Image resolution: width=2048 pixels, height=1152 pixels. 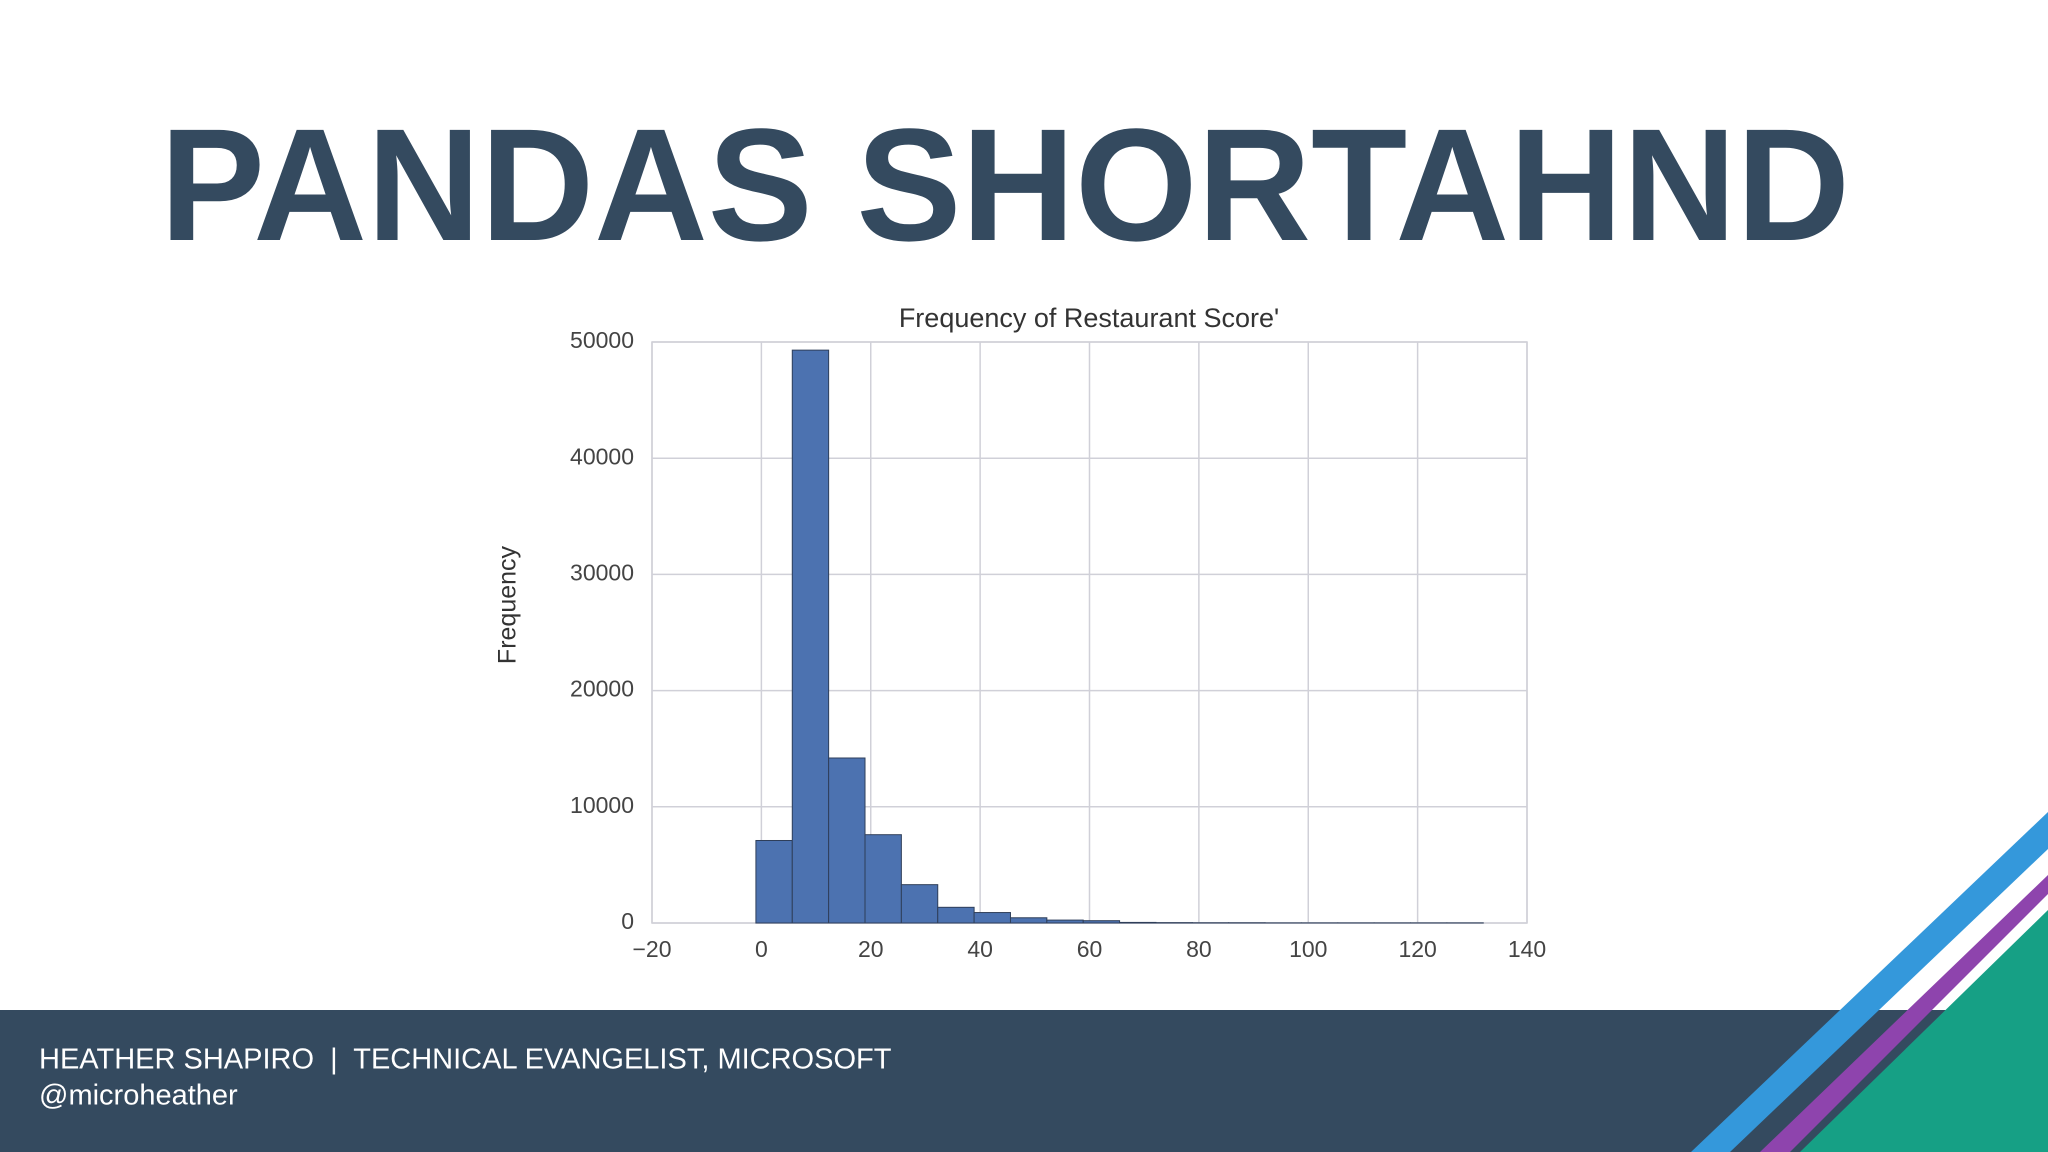 What do you see at coordinates (602, 572) in the screenshot?
I see `y-tick-label: 30000` at bounding box center [602, 572].